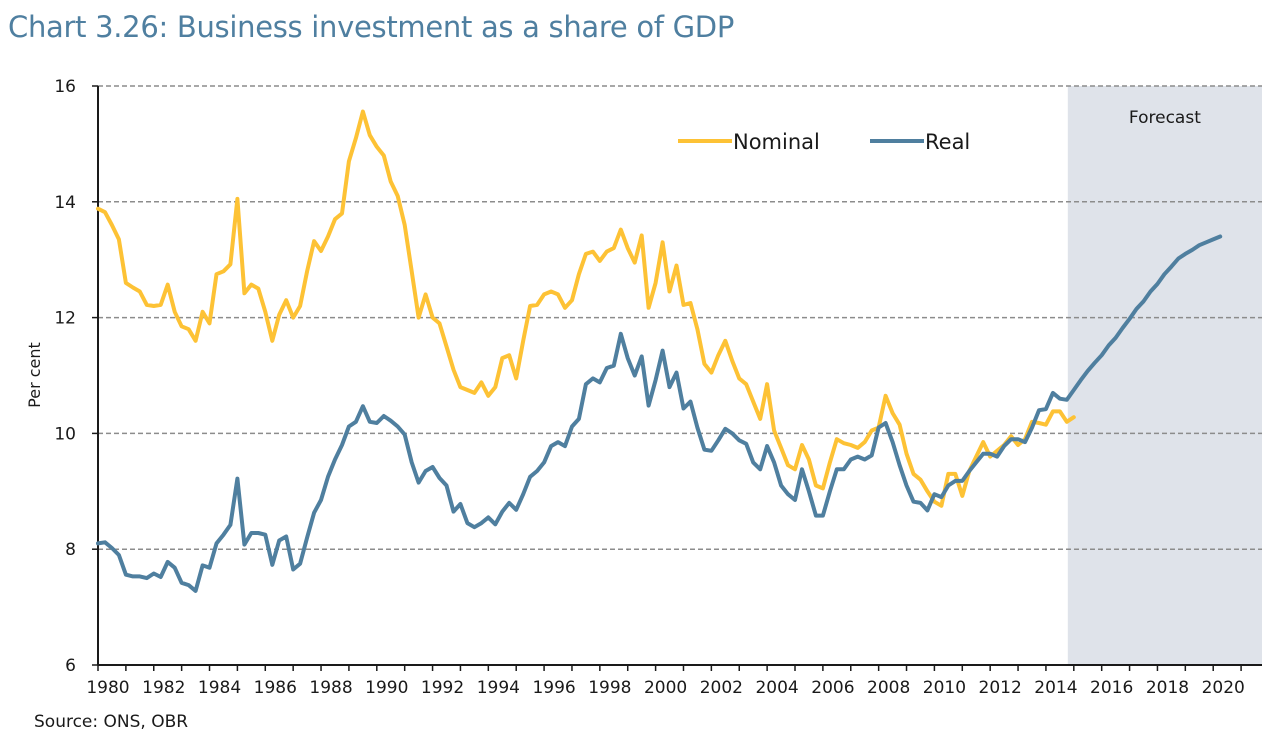  Describe the element at coordinates (776, 142) in the screenshot. I see `legend-label-nominal: Nominal` at that location.